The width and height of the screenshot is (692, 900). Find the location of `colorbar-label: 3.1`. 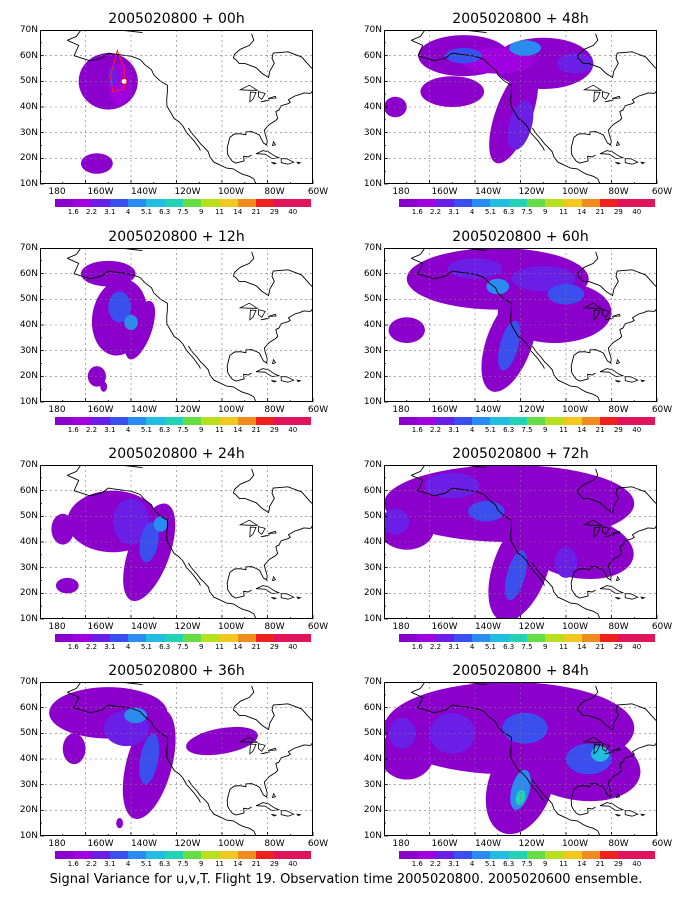

colorbar-label: 3.1 is located at coordinates (110, 212).